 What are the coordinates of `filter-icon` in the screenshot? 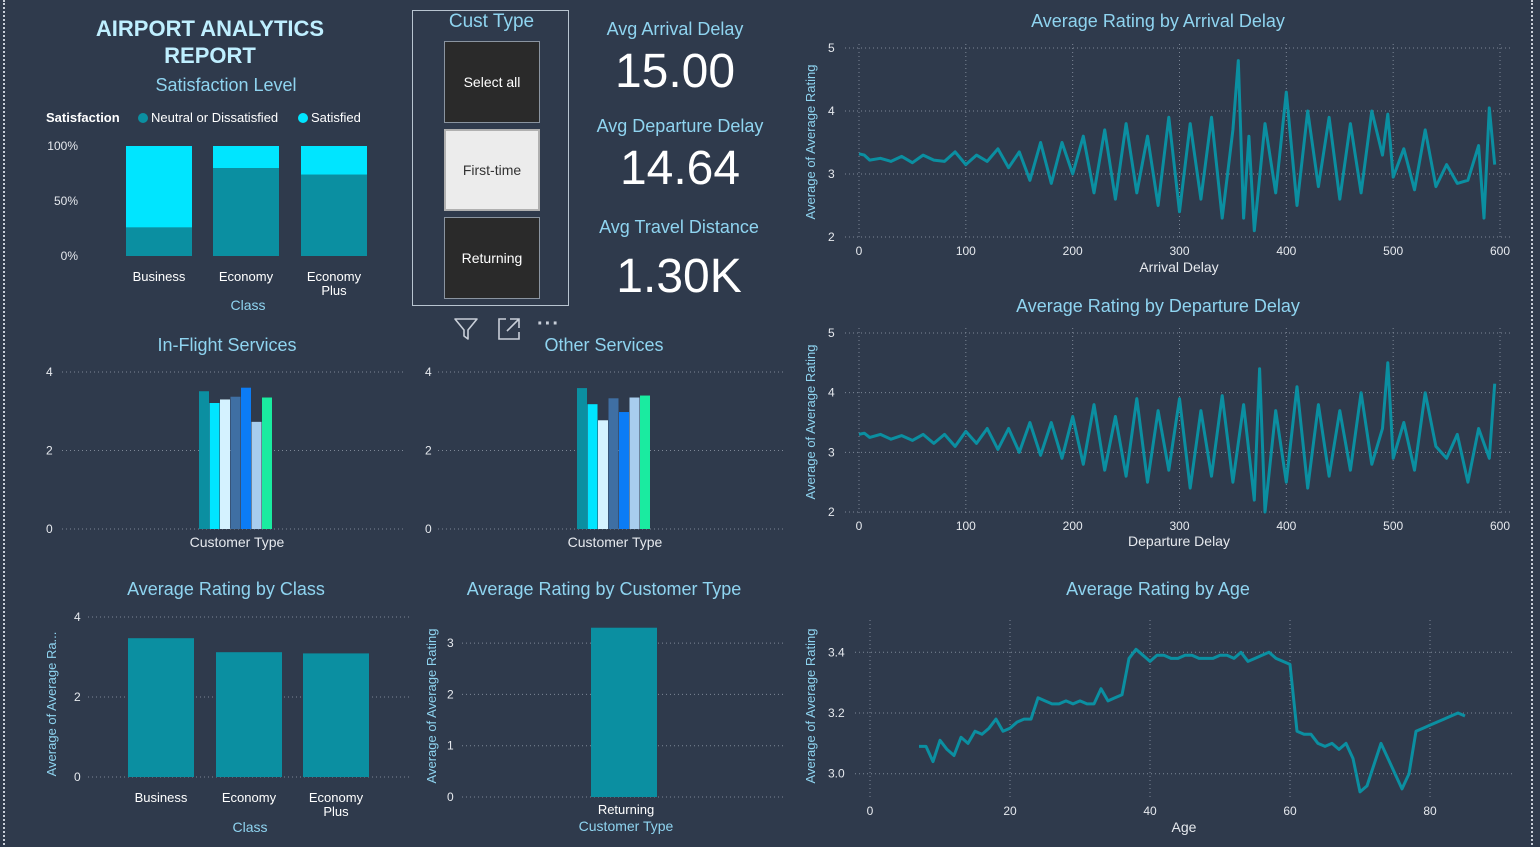 It's located at (466, 329).